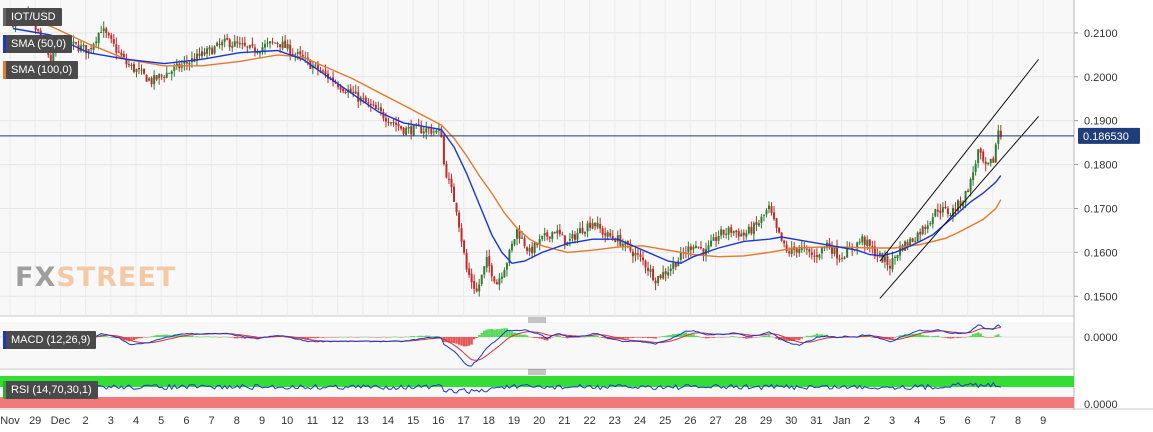  I want to click on x-tick-label: 5, so click(161, 421).